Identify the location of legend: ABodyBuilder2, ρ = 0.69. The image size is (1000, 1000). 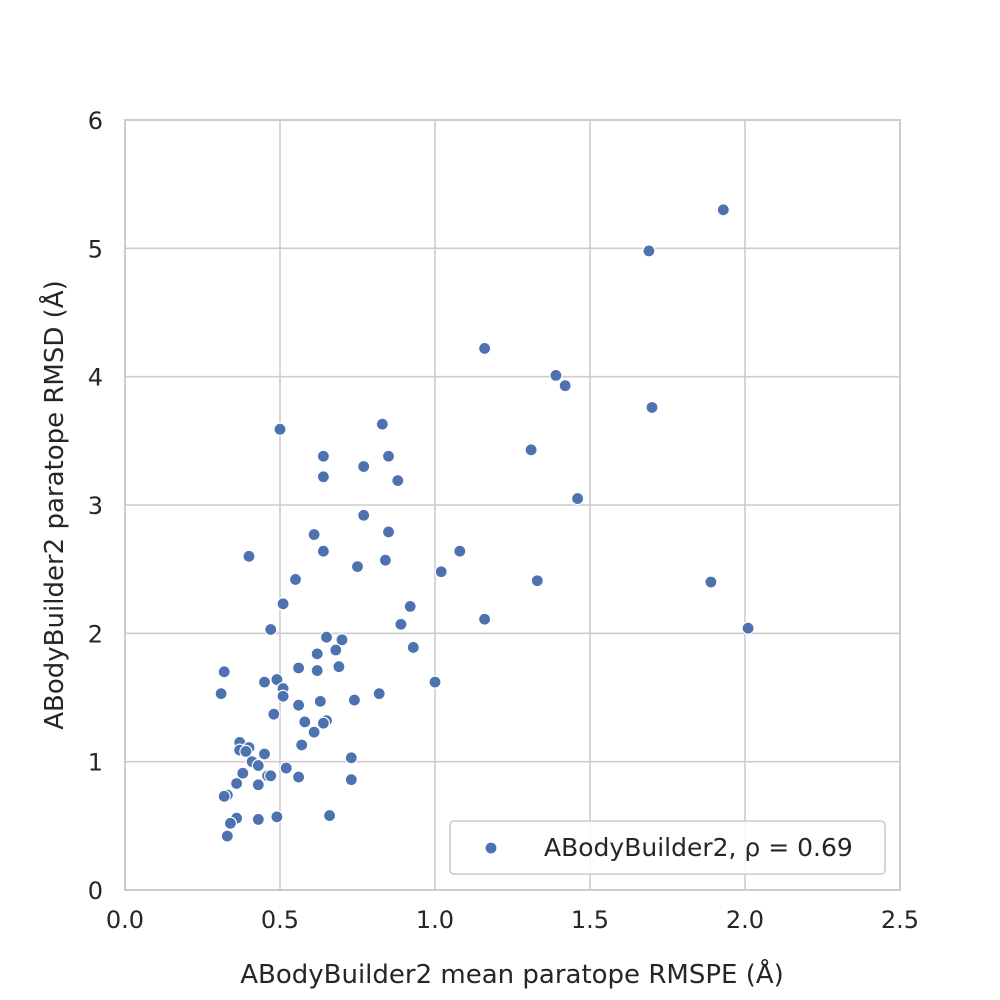
(667, 847).